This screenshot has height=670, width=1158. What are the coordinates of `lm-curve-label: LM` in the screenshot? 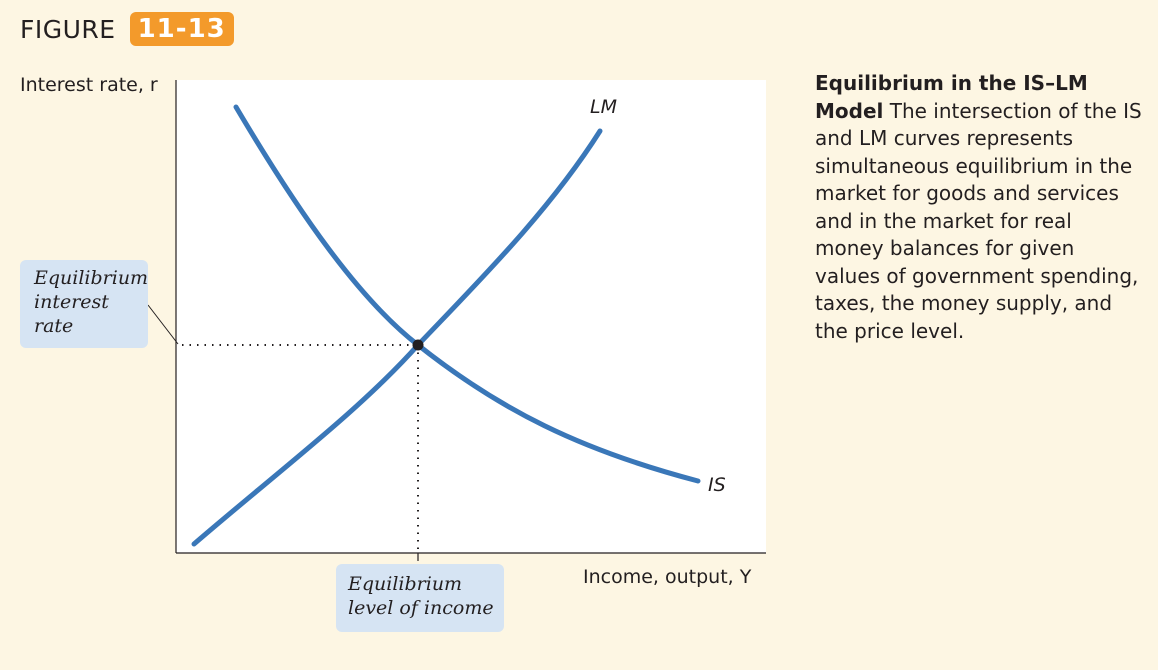 It's located at (603, 107).